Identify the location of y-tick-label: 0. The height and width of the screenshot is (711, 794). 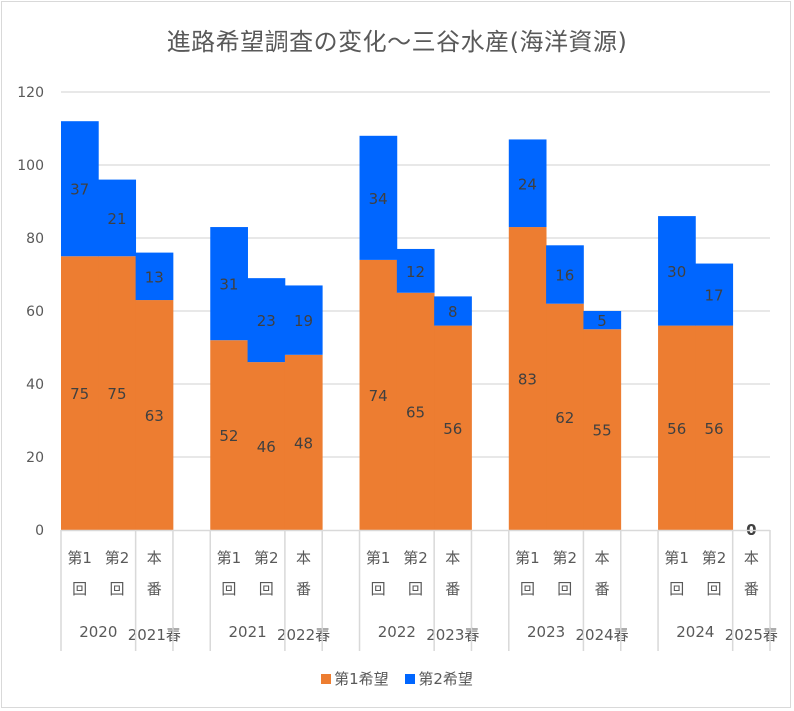
(39, 531).